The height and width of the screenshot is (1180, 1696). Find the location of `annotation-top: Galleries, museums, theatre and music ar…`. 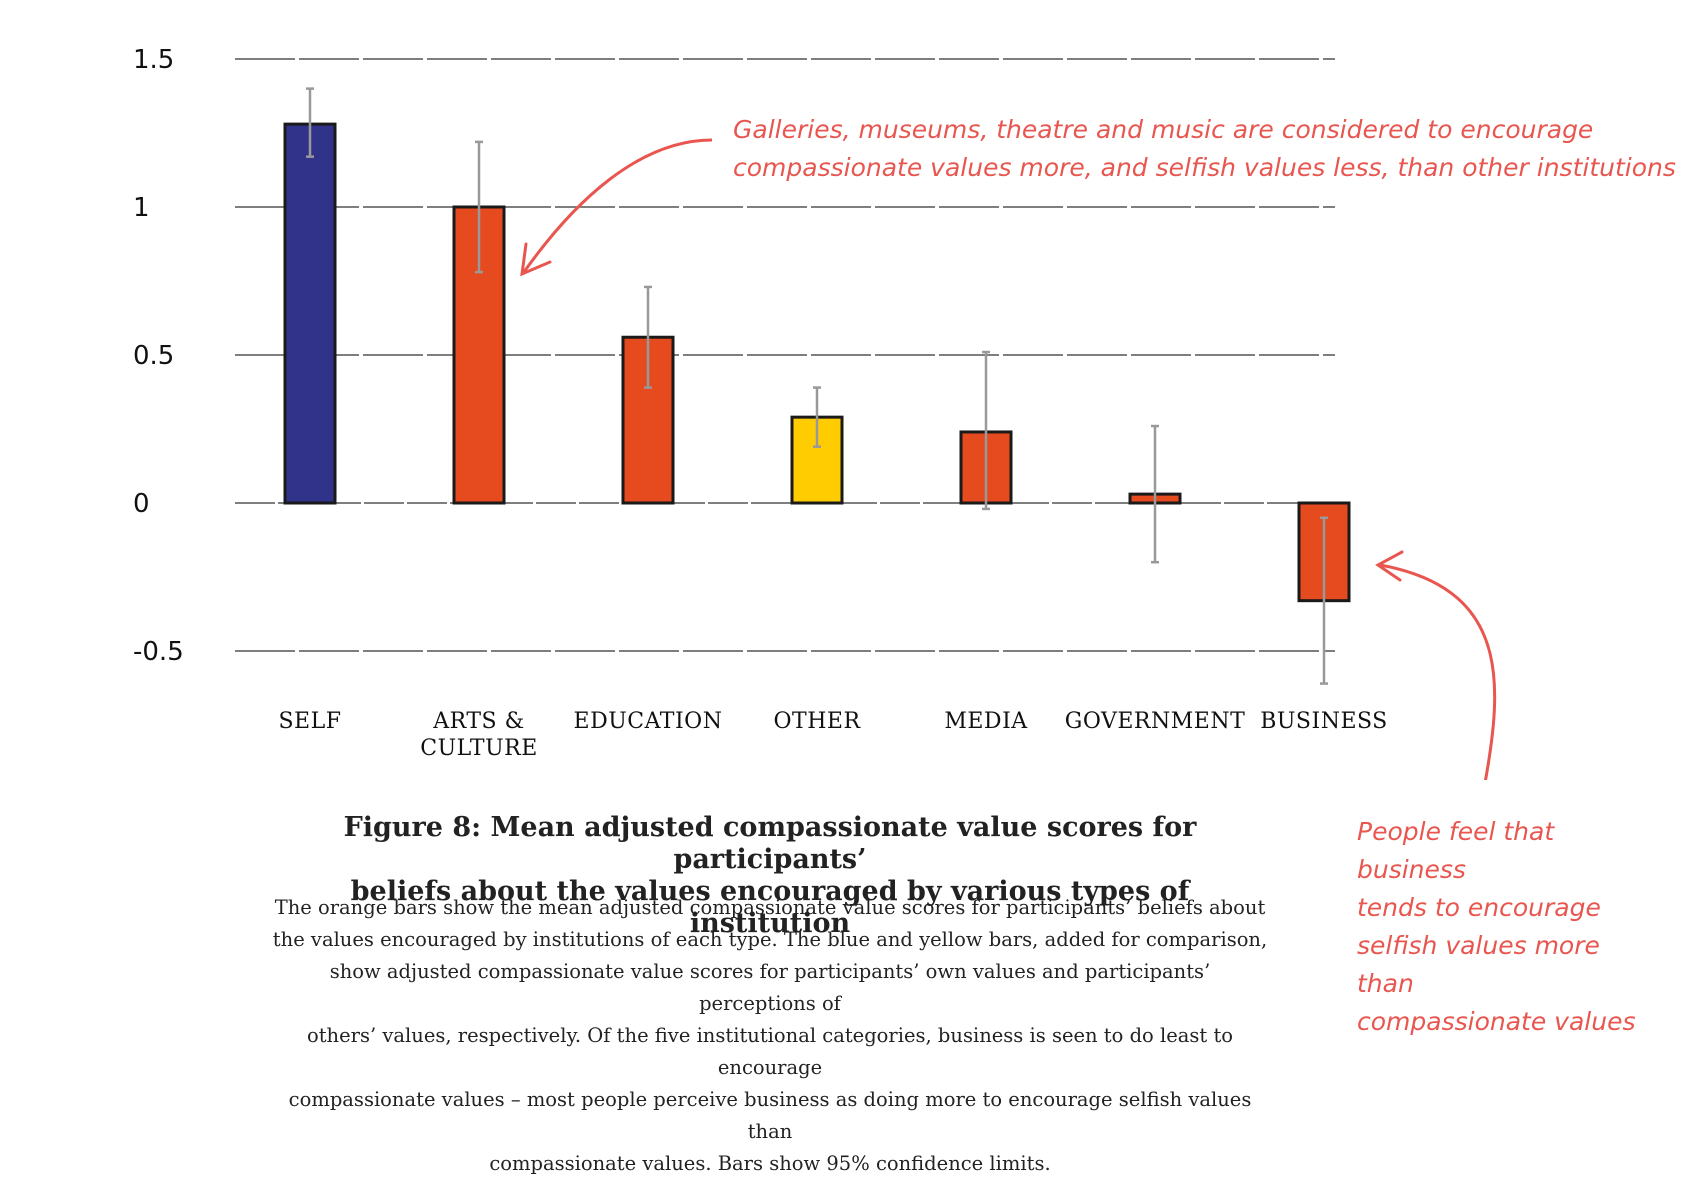

annotation-top: Galleries, museums, theatre and music ar… is located at coordinates (1098, 196).